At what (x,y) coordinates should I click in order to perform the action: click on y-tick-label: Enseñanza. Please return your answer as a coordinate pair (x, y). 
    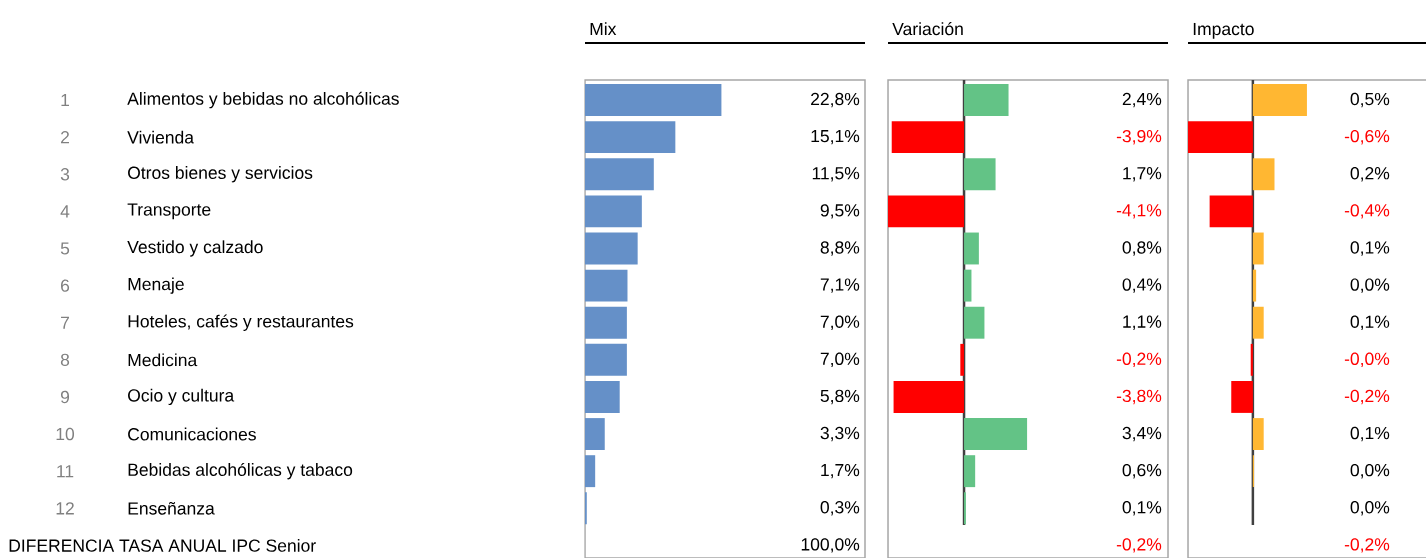
    Looking at the image, I should click on (171, 508).